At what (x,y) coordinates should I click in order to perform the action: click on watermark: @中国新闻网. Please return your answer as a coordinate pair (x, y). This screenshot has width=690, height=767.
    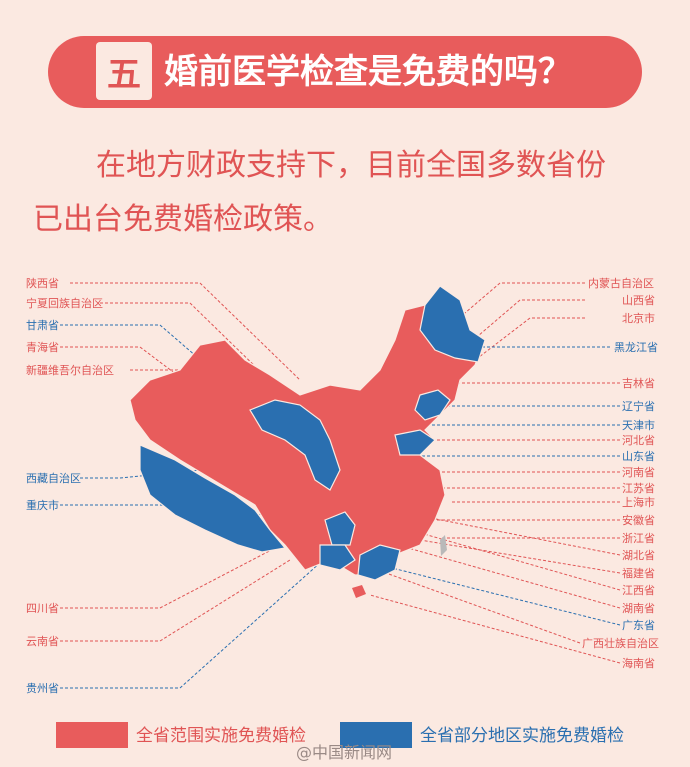
    Looking at the image, I should click on (344, 752).